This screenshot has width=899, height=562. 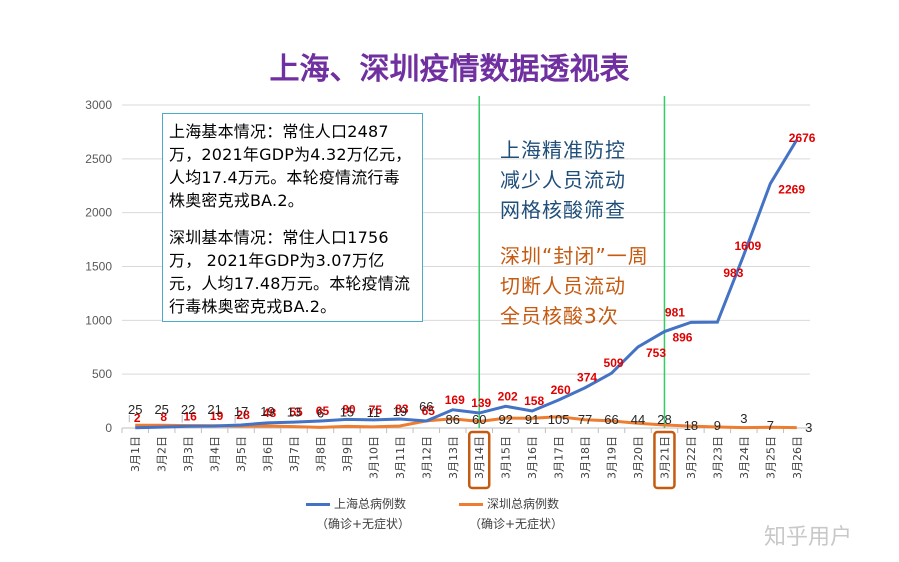 I want to click on x-tick-label: 3月1日, so click(x=135, y=454).